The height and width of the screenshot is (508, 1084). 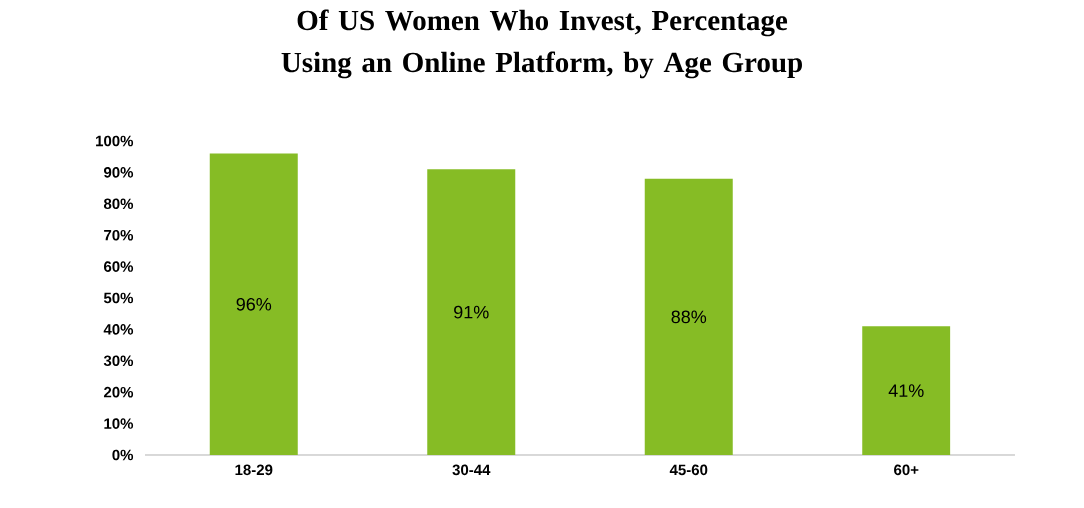 What do you see at coordinates (118, 204) in the screenshot?
I see `y-tick-label: 80%` at bounding box center [118, 204].